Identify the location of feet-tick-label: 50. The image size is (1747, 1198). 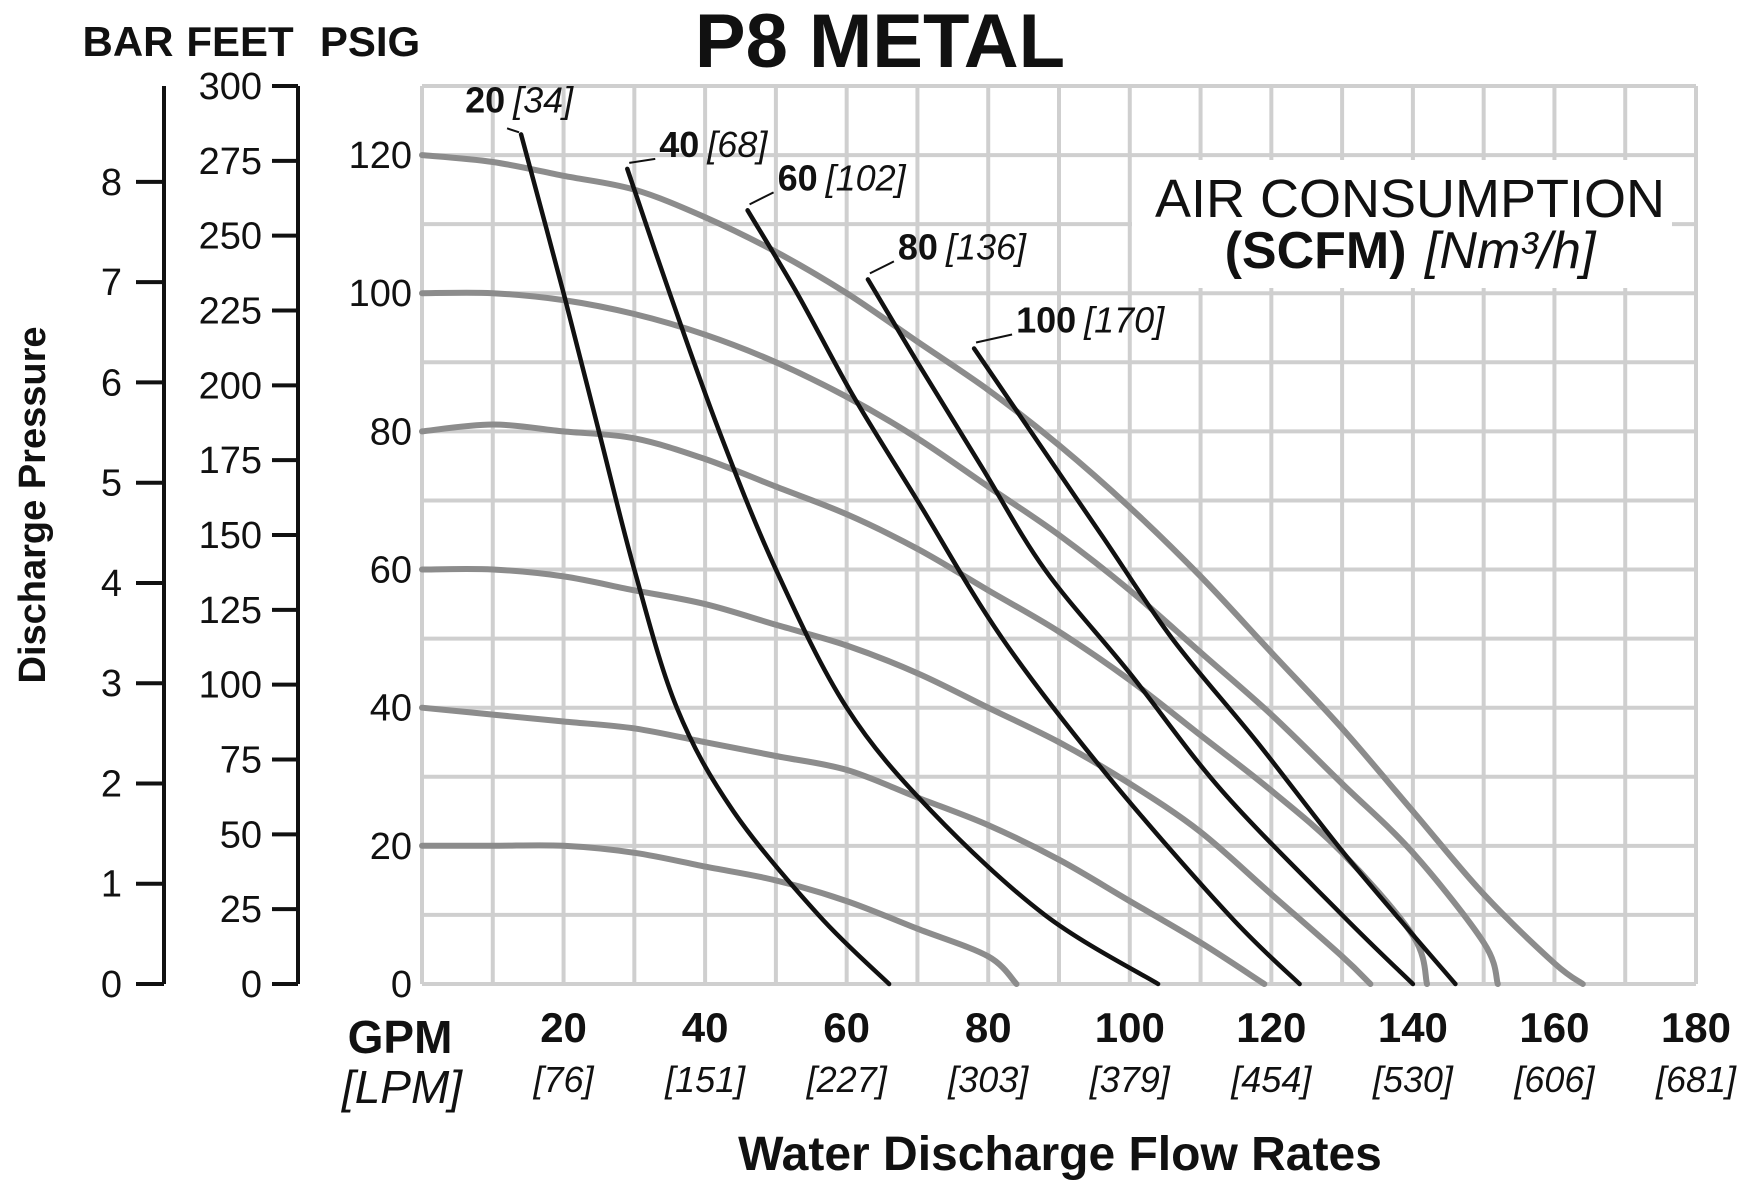
(241, 835).